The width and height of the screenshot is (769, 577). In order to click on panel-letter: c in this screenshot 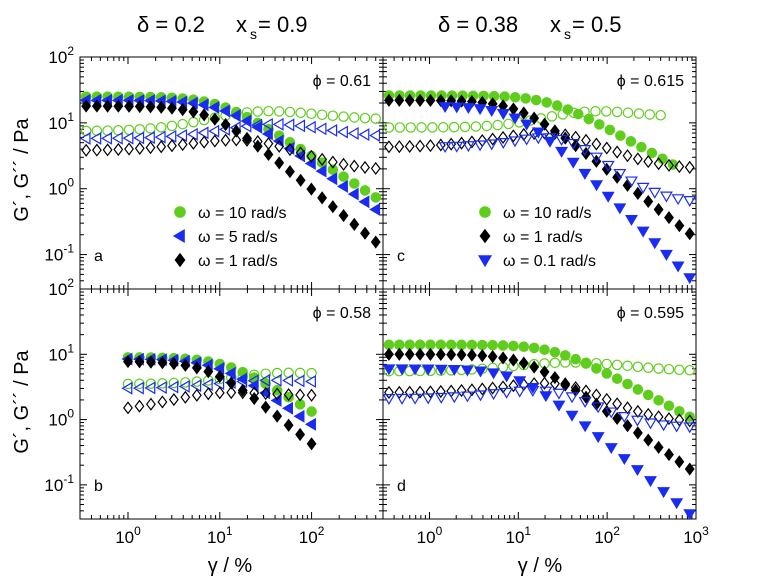, I will do `click(401, 256)`.